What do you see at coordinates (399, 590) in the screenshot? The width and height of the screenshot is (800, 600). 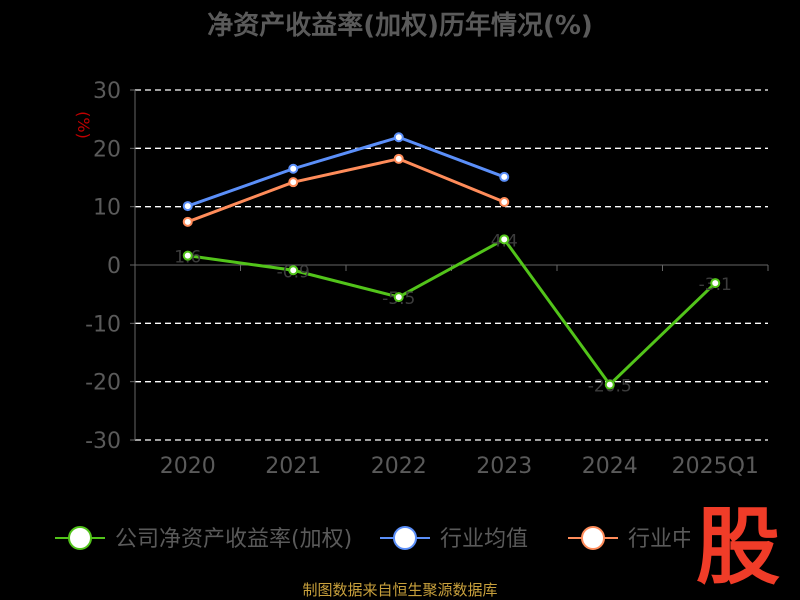 I see `source-note: 制图数据来自恒生聚源数据库` at bounding box center [399, 590].